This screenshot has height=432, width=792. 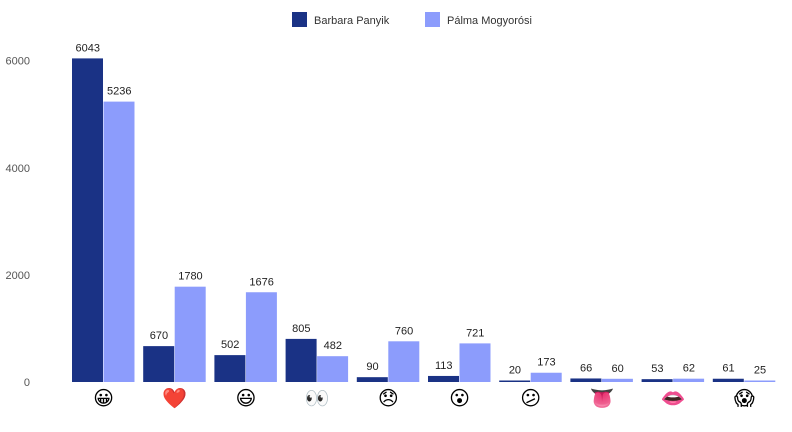 What do you see at coordinates (27, 383) in the screenshot?
I see `y-tick-label: 0` at bounding box center [27, 383].